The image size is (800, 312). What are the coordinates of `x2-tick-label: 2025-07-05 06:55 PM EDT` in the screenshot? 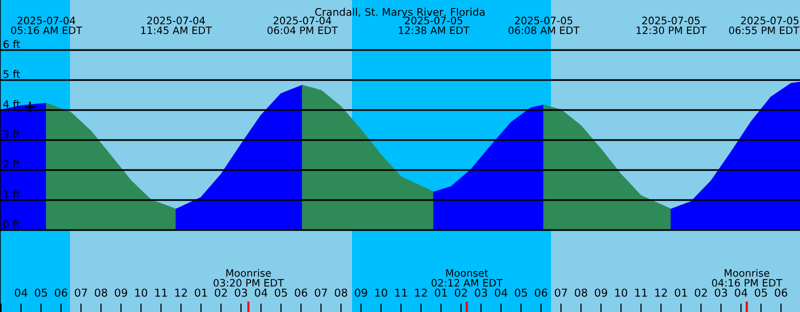 It's located at (764, 25).